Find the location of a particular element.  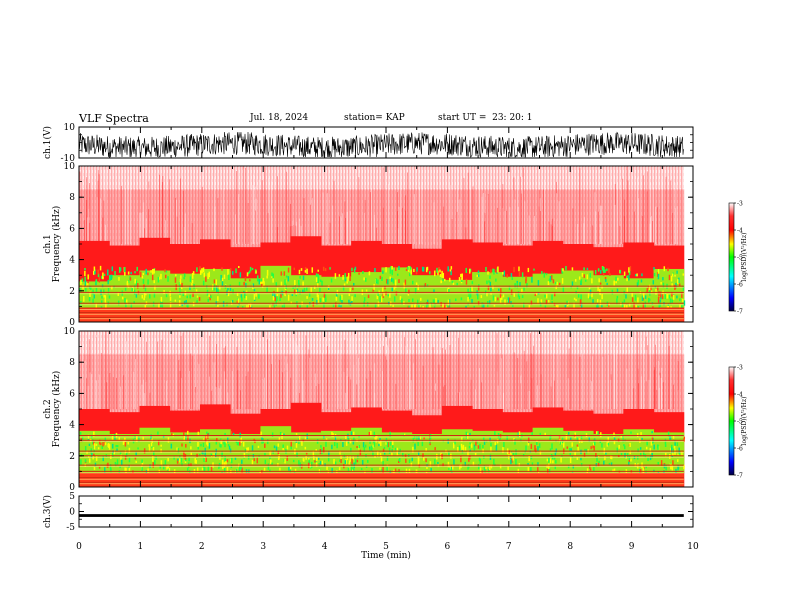

colorbar-tick-label: -6 is located at coordinates (740, 285).